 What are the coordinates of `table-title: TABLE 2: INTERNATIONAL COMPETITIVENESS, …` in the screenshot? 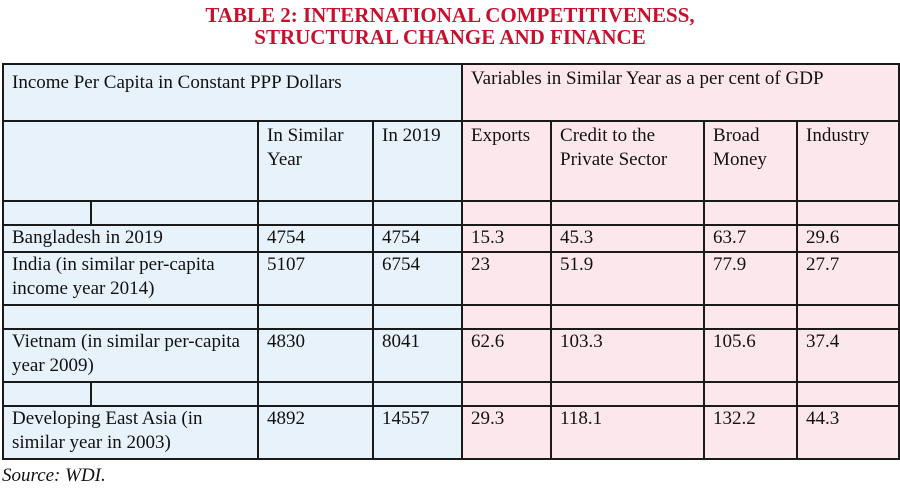 It's located at (450, 26).